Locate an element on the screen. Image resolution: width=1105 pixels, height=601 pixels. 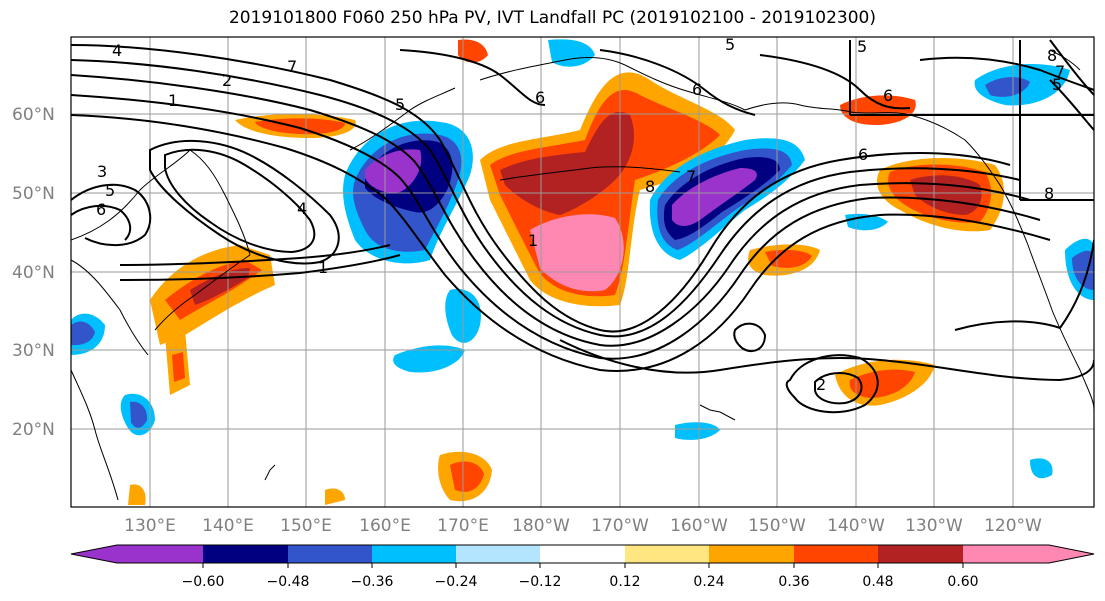
colorbar-tick-label: 0.24 is located at coordinates (708, 582).